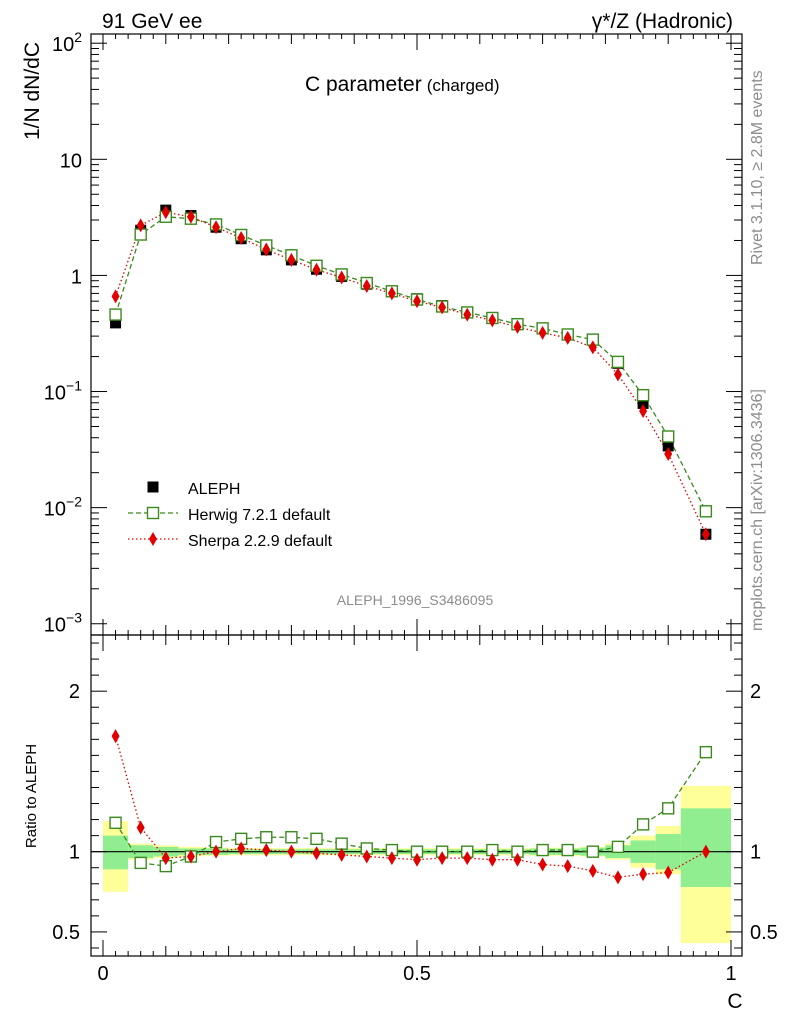  I want to click on y-tick-label: 10⁻², so click(63, 507).